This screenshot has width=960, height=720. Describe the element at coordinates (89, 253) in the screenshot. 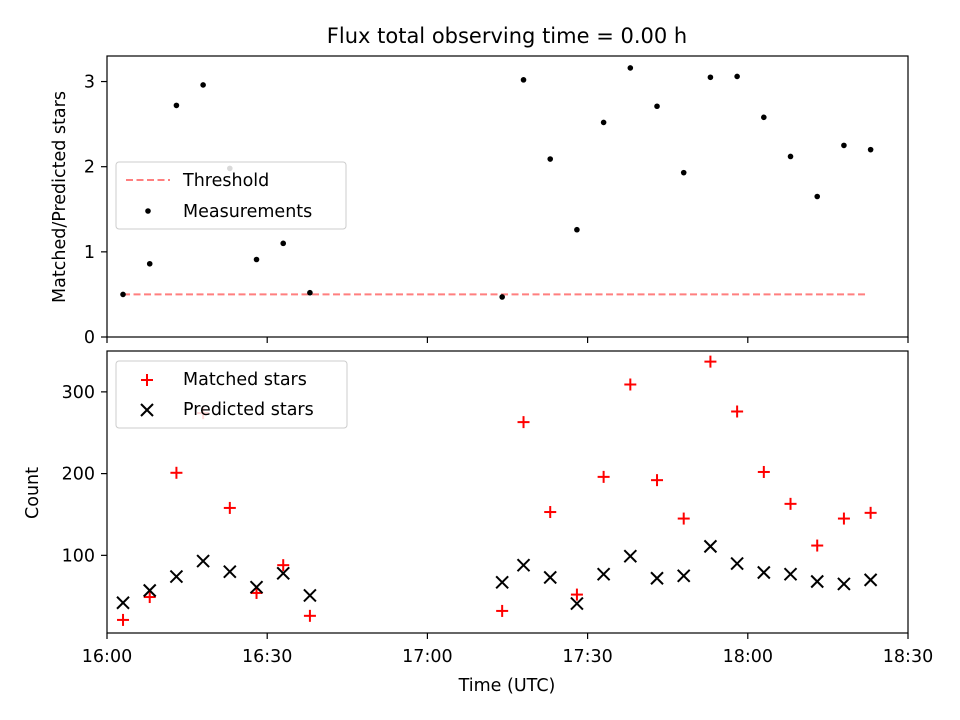

I see `ratio-y-tick-label: 1` at that location.